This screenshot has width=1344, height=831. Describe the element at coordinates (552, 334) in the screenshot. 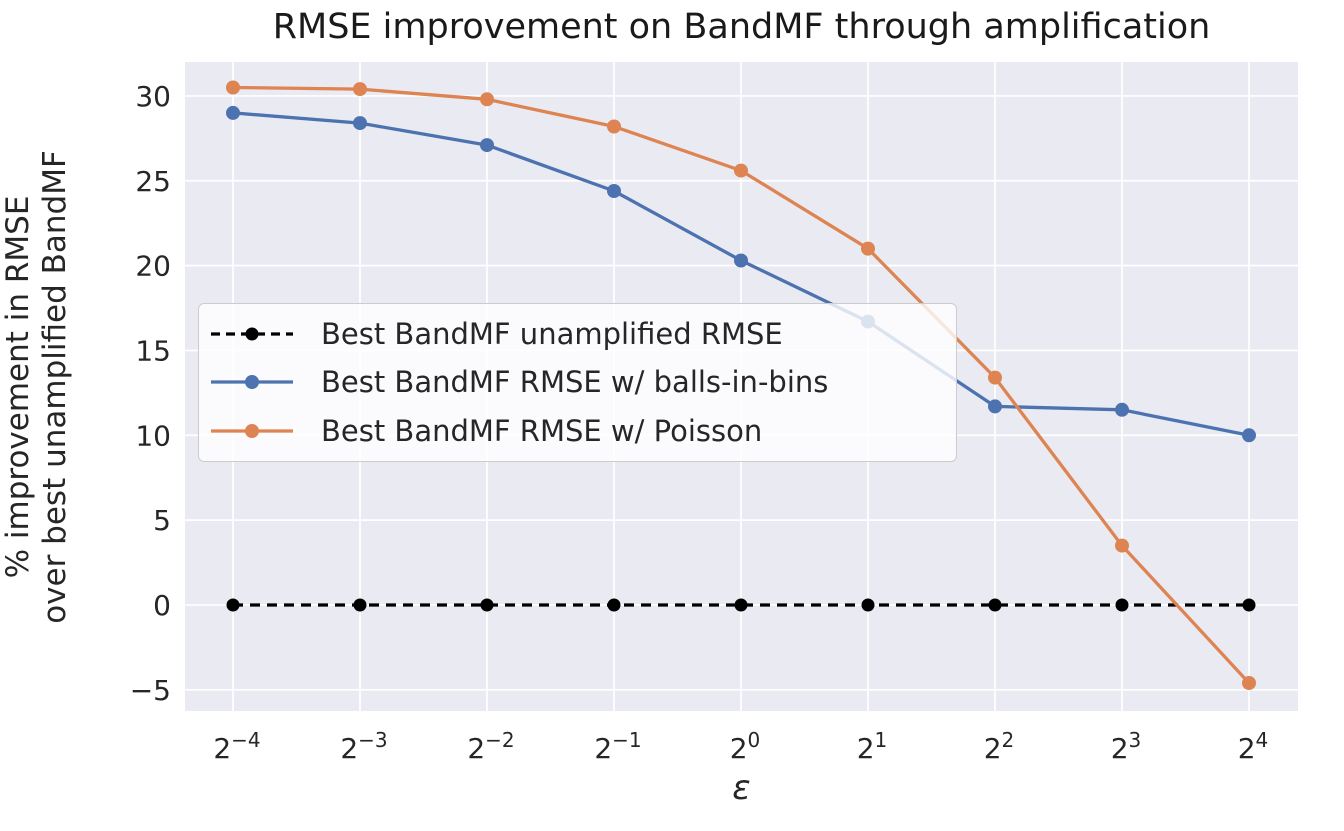

I see `legend-label: Best BandMF unamplified RMSE` at that location.